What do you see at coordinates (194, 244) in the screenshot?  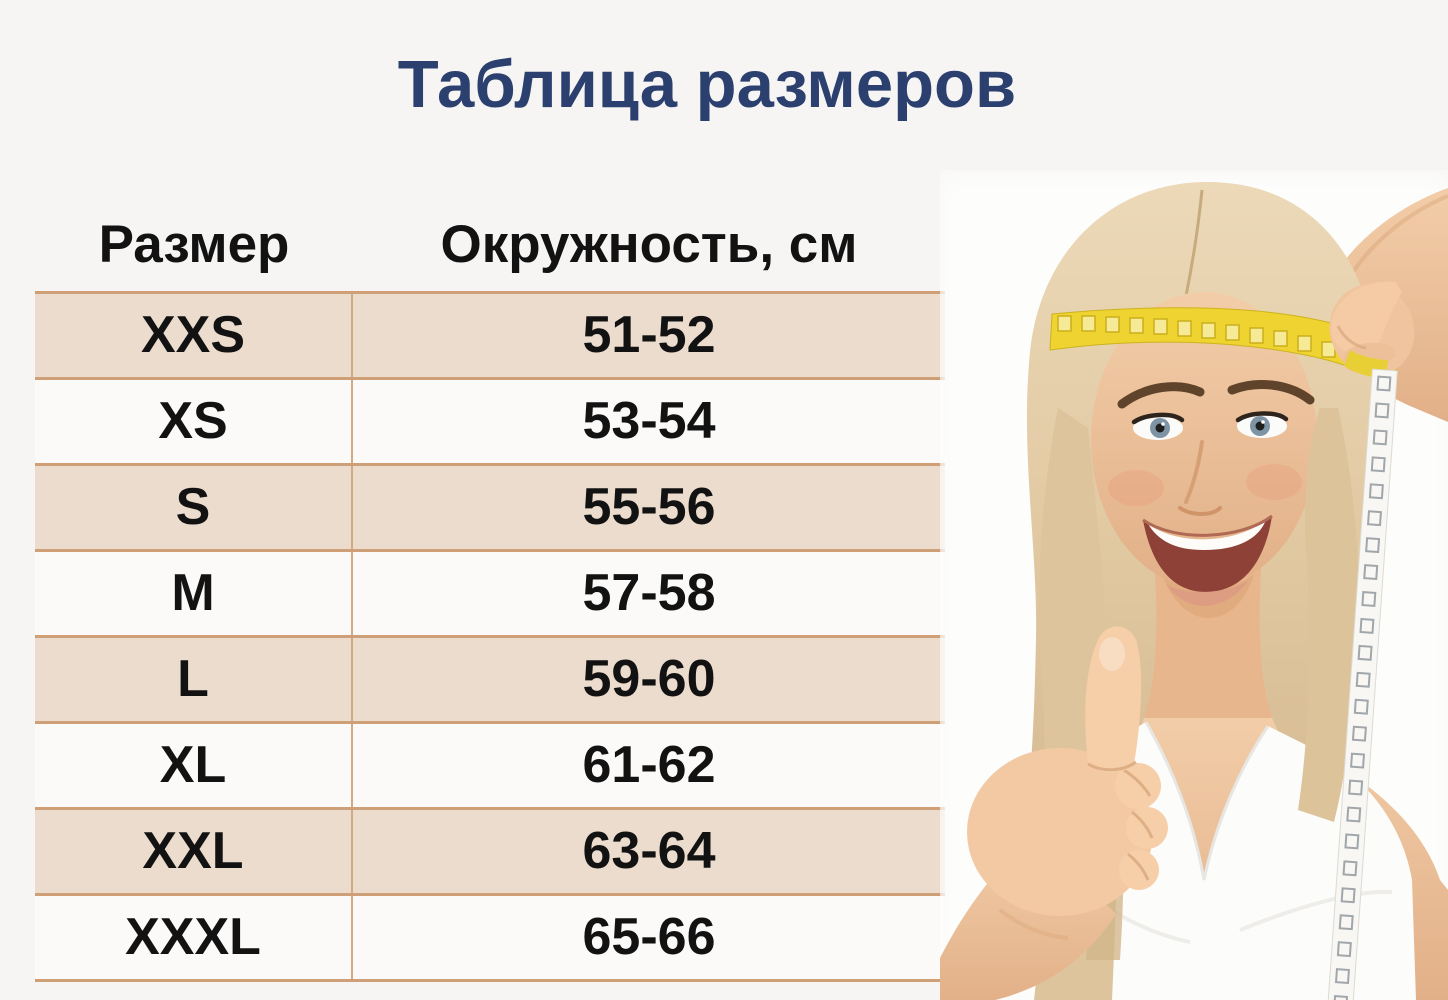 I see `column-header-size: Размер` at bounding box center [194, 244].